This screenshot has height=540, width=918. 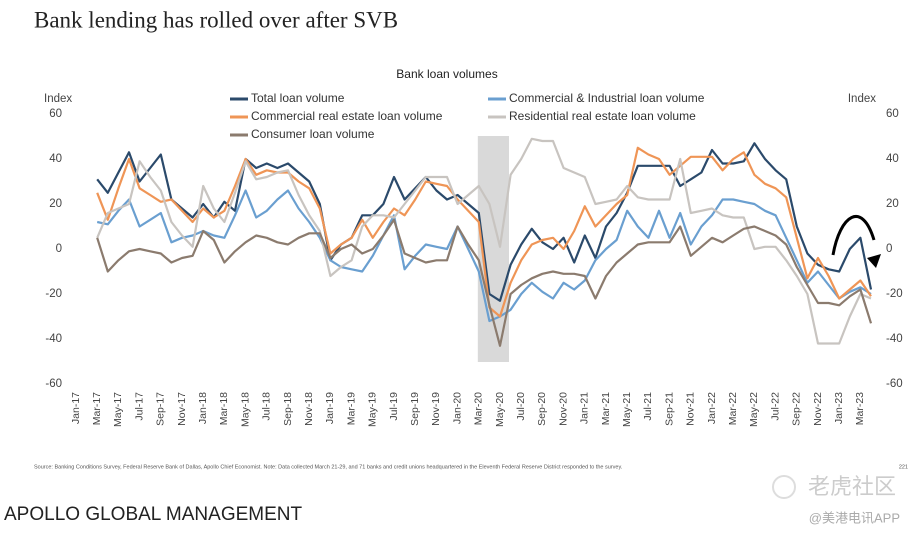 I want to click on x-tick-label: Mar-21, so click(x=606, y=408).